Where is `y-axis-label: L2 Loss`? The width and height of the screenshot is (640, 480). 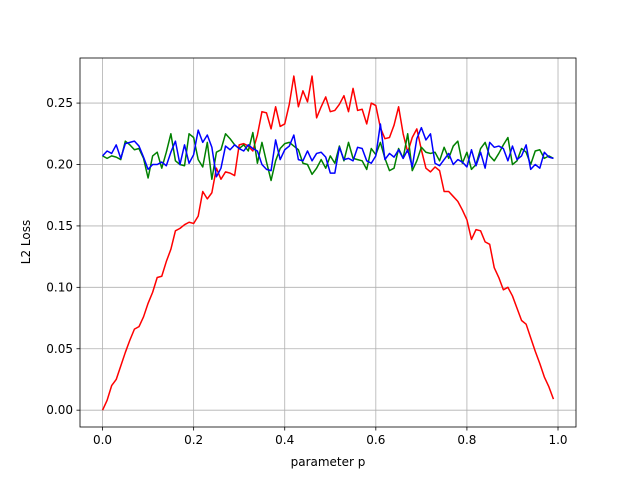 y-axis-label: L2 Loss is located at coordinates (26, 242).